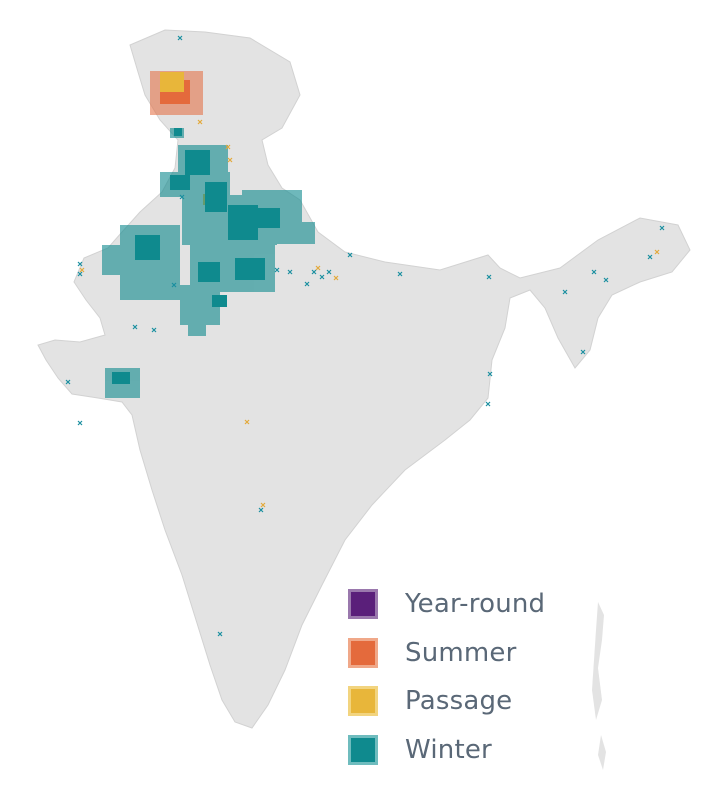 This screenshot has height=800, width=720. I want to click on legend-item-year-round: Year-round, so click(468, 604).